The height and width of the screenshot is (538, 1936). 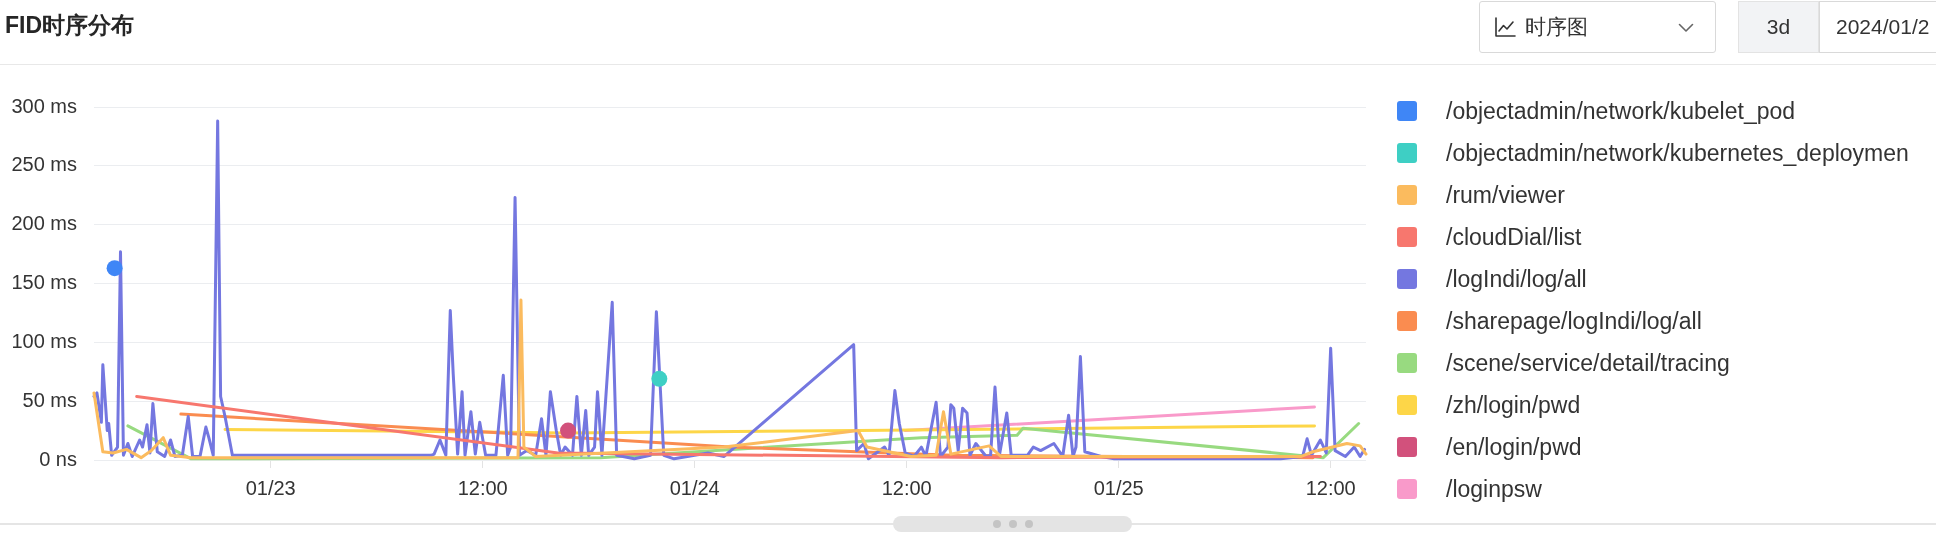 What do you see at coordinates (1621, 111) in the screenshot?
I see `legend-label: /objectadmin/network/kubelet_pod` at bounding box center [1621, 111].